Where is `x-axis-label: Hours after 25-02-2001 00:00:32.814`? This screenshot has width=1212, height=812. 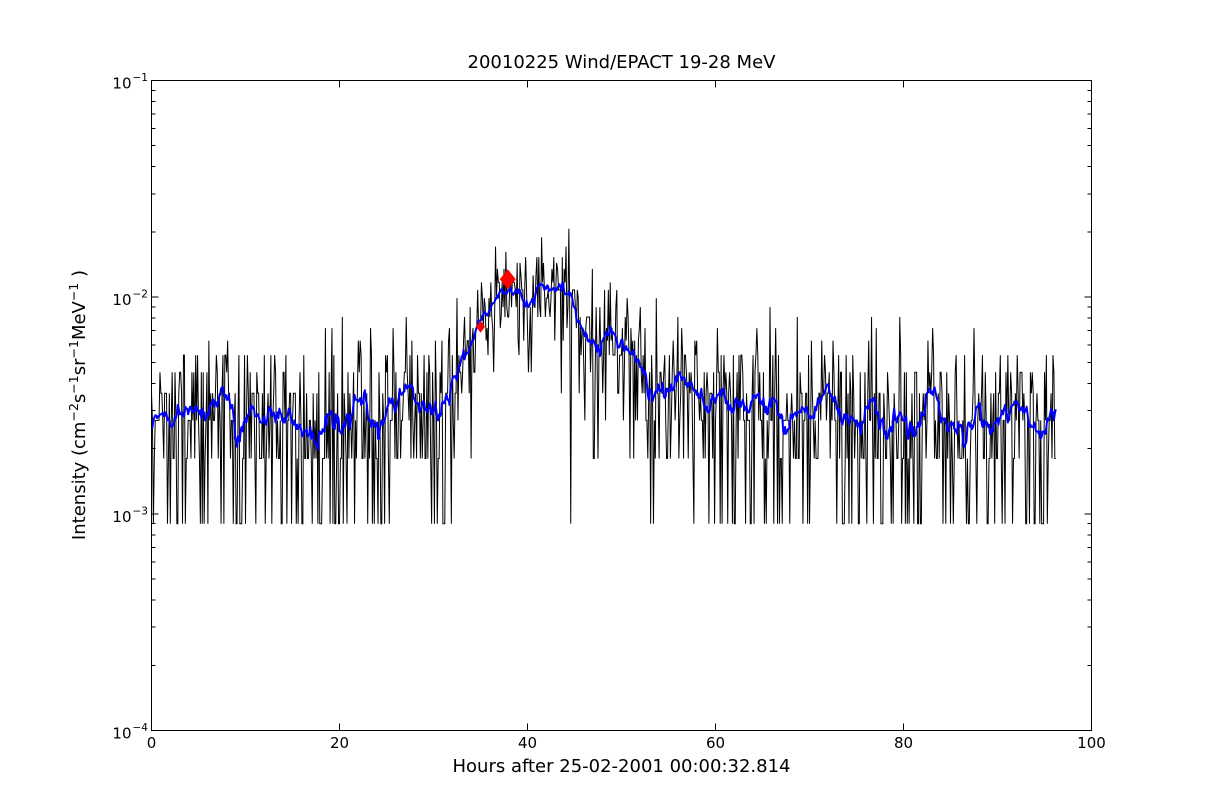 x-axis-label: Hours after 25-02-2001 00:00:32.814 is located at coordinates (621, 766).